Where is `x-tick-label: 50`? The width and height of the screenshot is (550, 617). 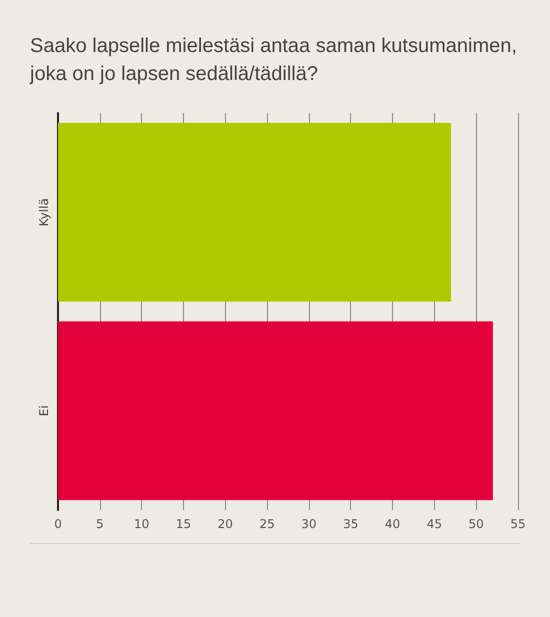 x-tick-label: 50 is located at coordinates (476, 524).